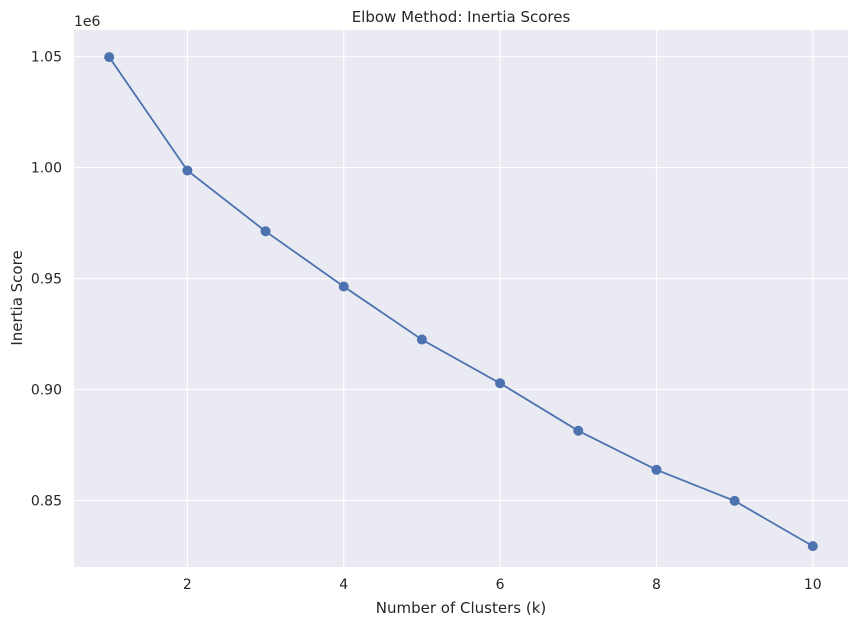 The width and height of the screenshot is (858, 627). Describe the element at coordinates (500, 585) in the screenshot. I see `x-tick-label: 6` at that location.